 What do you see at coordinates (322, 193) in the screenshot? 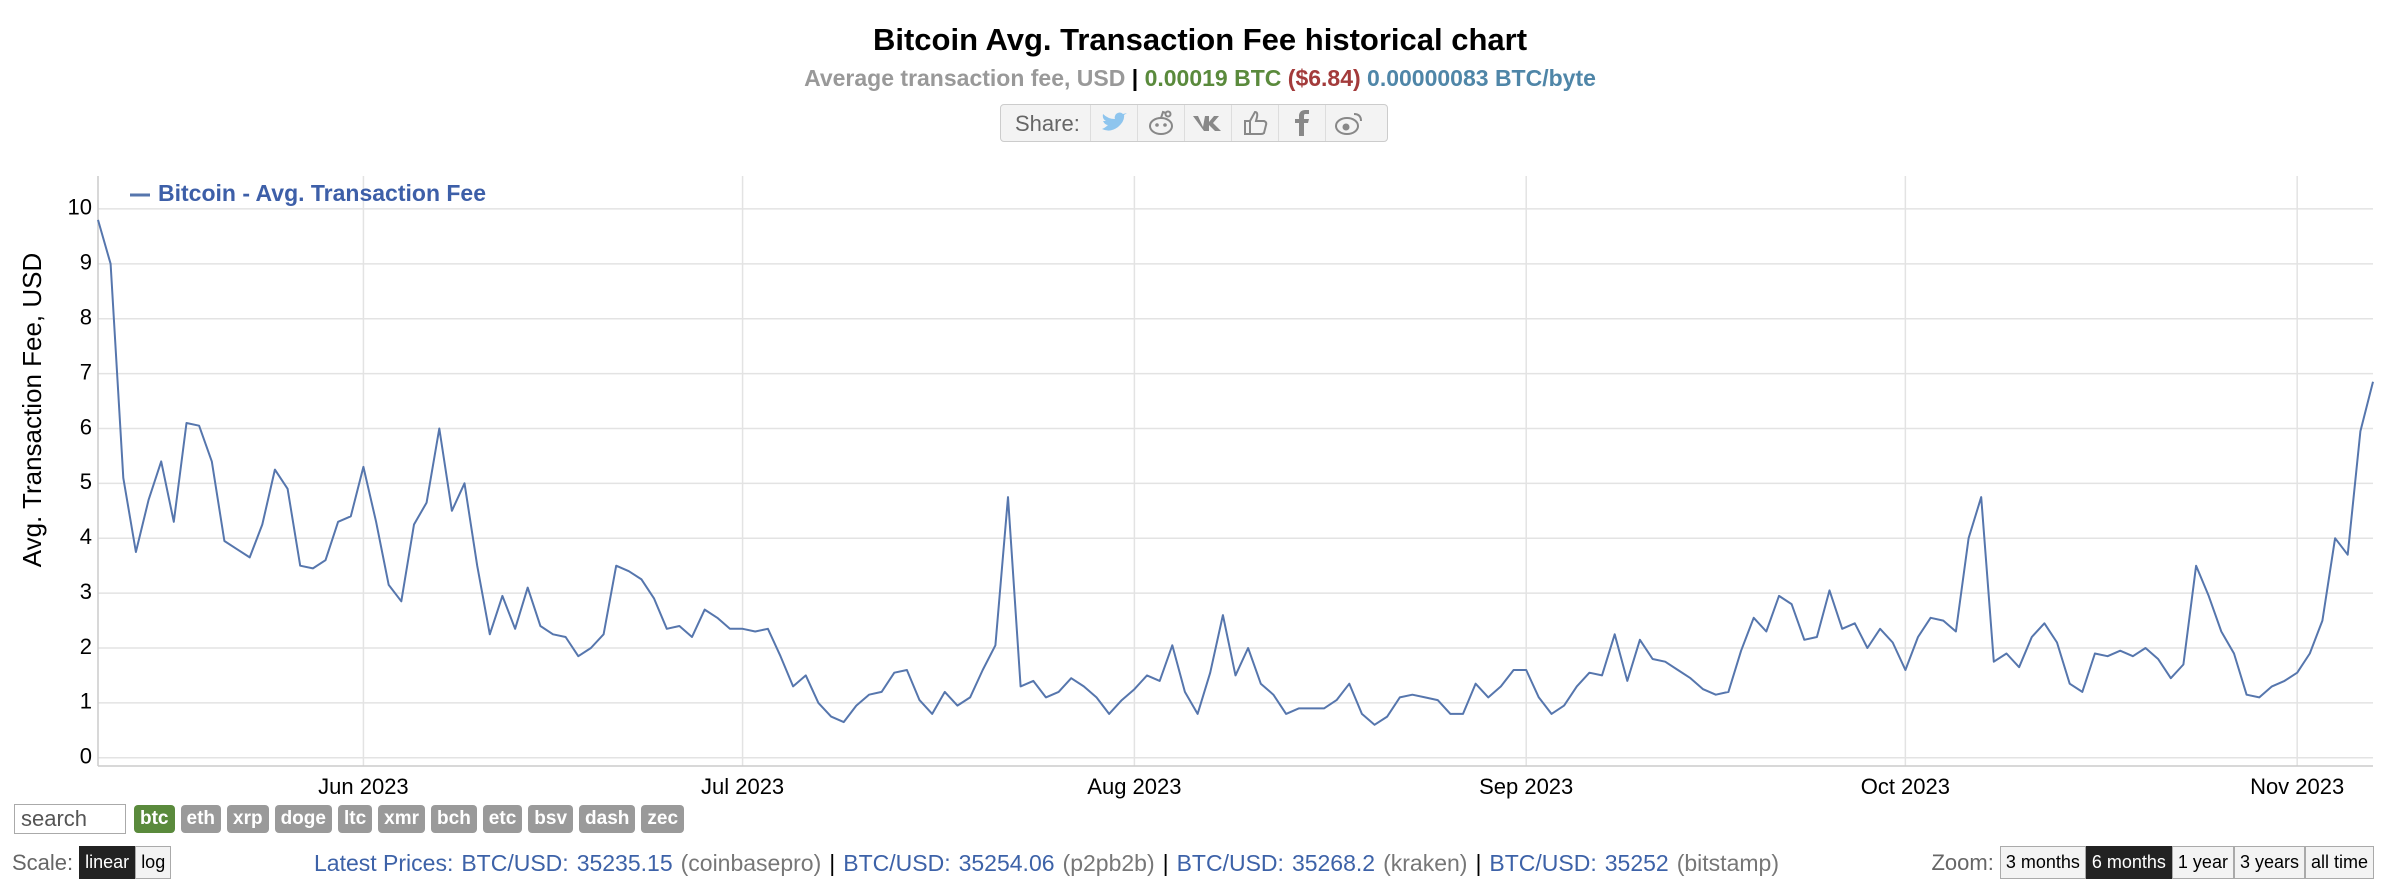
I see `legend-label: Bitcoin - Avg. Transaction Fee` at bounding box center [322, 193].